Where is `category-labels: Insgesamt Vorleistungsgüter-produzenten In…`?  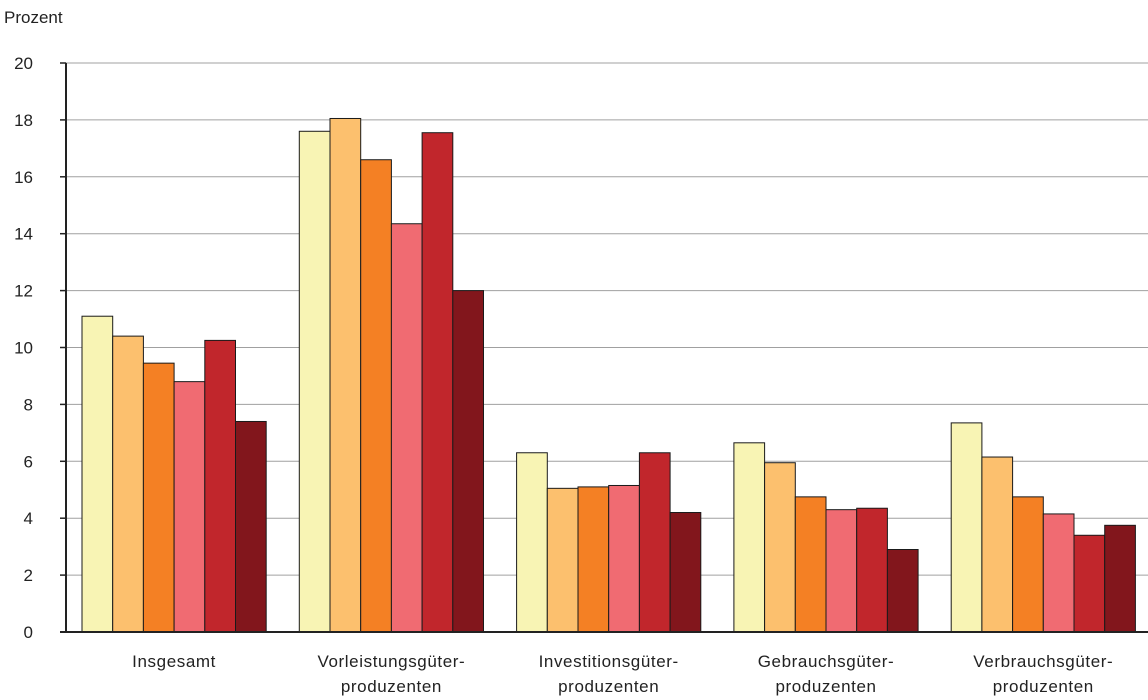 category-labels: Insgesamt Vorleistungsgüter-produzenten In… is located at coordinates (622, 674).